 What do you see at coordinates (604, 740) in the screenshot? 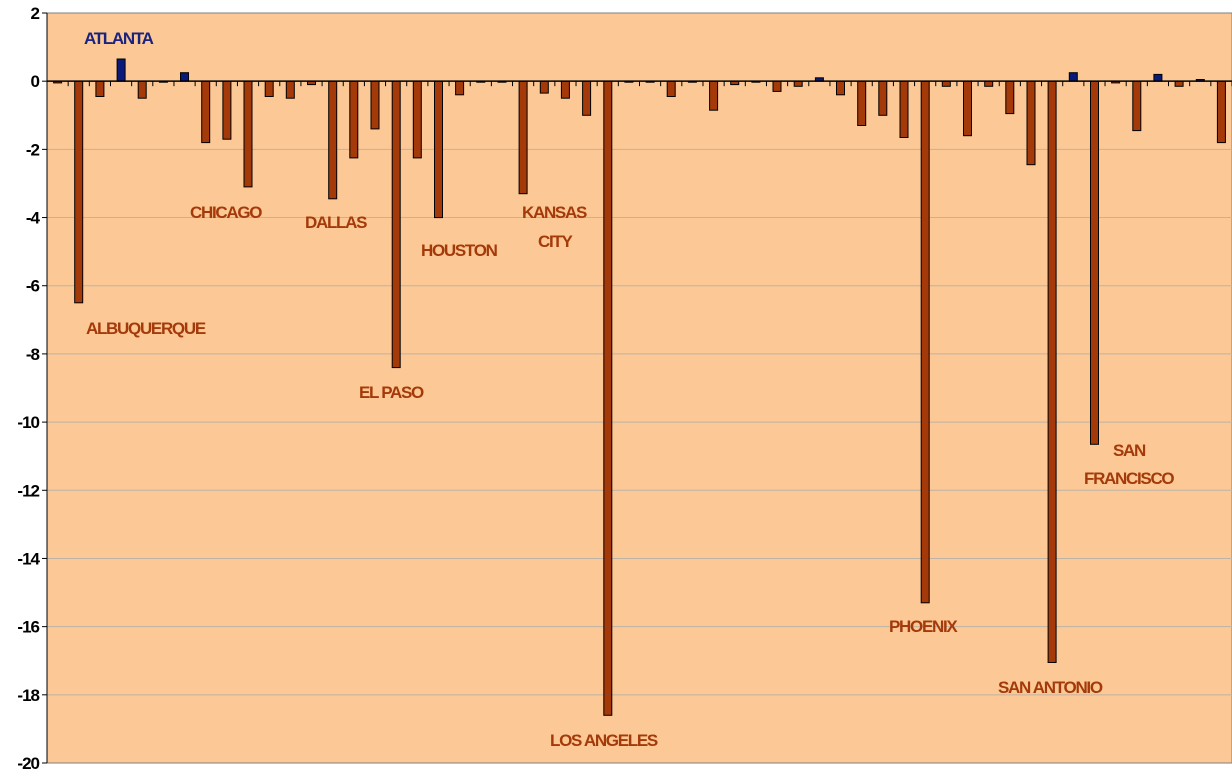
I see `label-los-angeles: LOS ANGELES` at bounding box center [604, 740].